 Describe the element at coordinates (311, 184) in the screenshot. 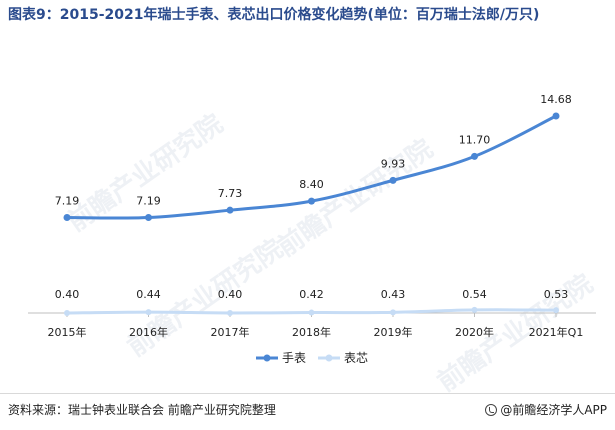

I see `data-label-watch: 8.40` at that location.